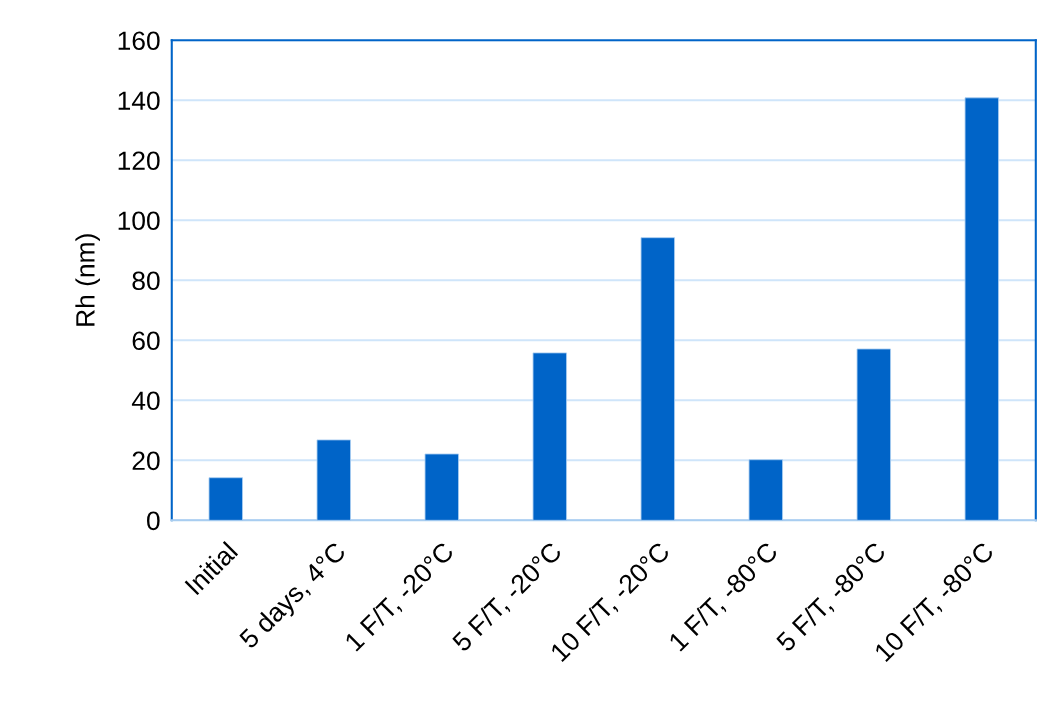 The image size is (1041, 706). I want to click on y-tick-label: 140, so click(139, 101).